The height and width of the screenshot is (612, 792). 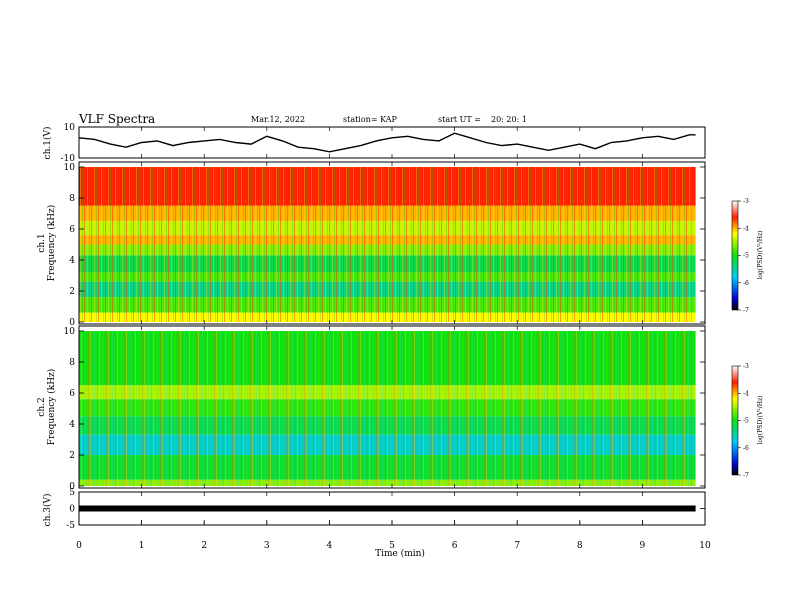 I want to click on x-tick-label: 10, so click(x=705, y=546).